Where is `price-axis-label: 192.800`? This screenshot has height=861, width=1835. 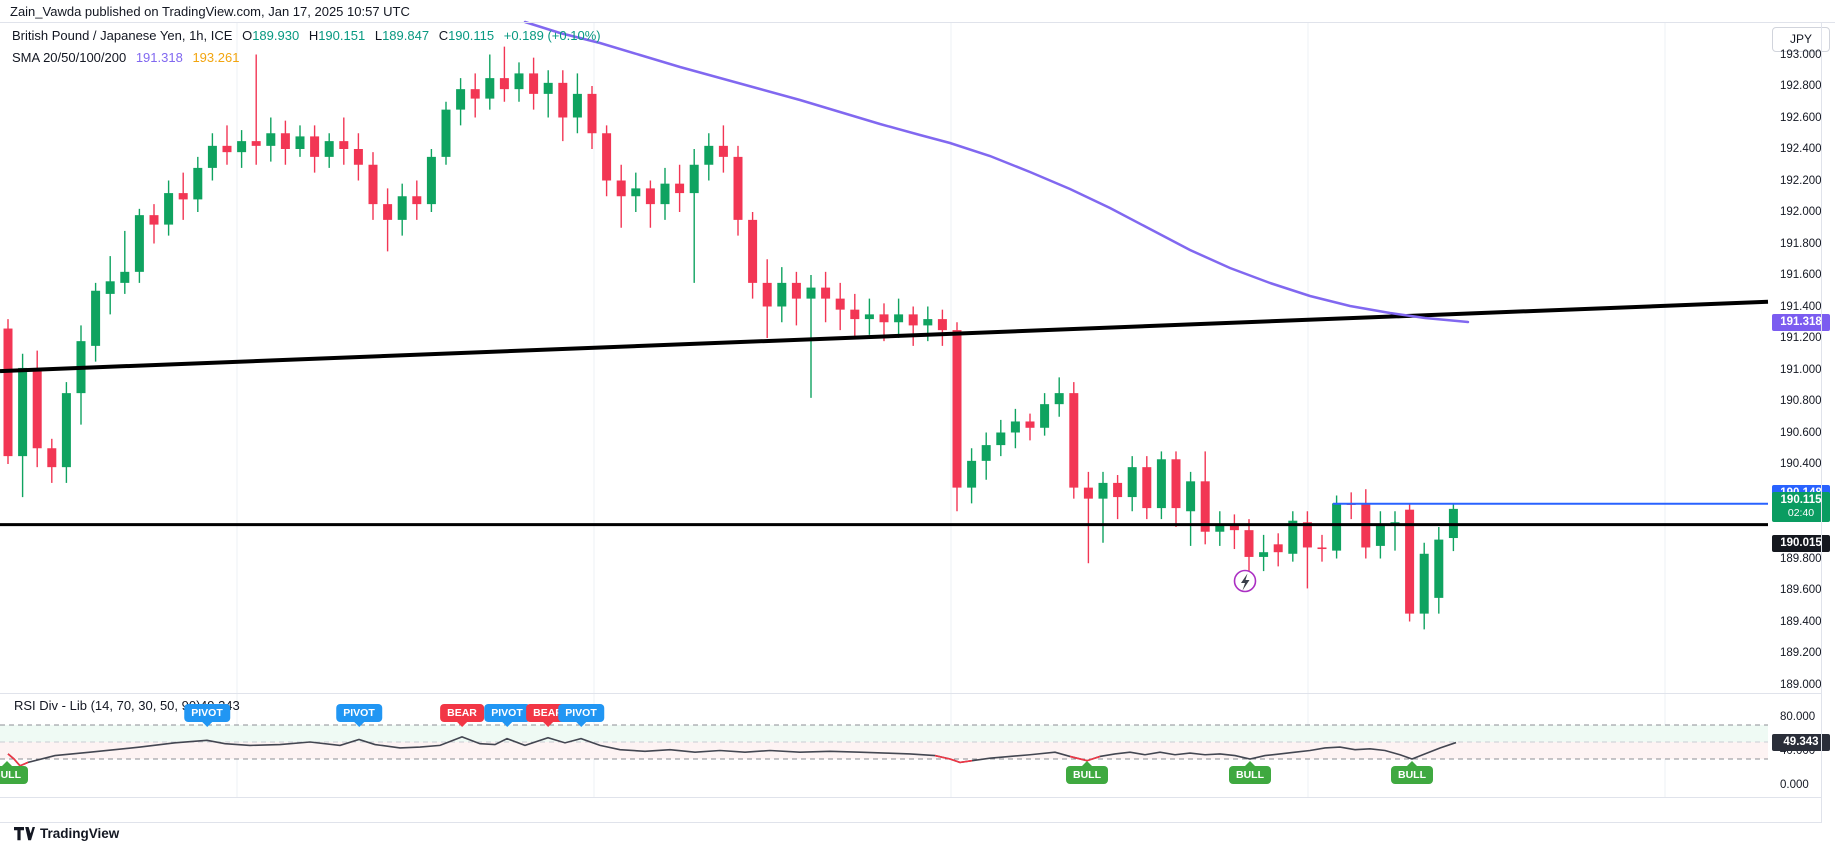
price-axis-label: 192.800 is located at coordinates (1801, 86).